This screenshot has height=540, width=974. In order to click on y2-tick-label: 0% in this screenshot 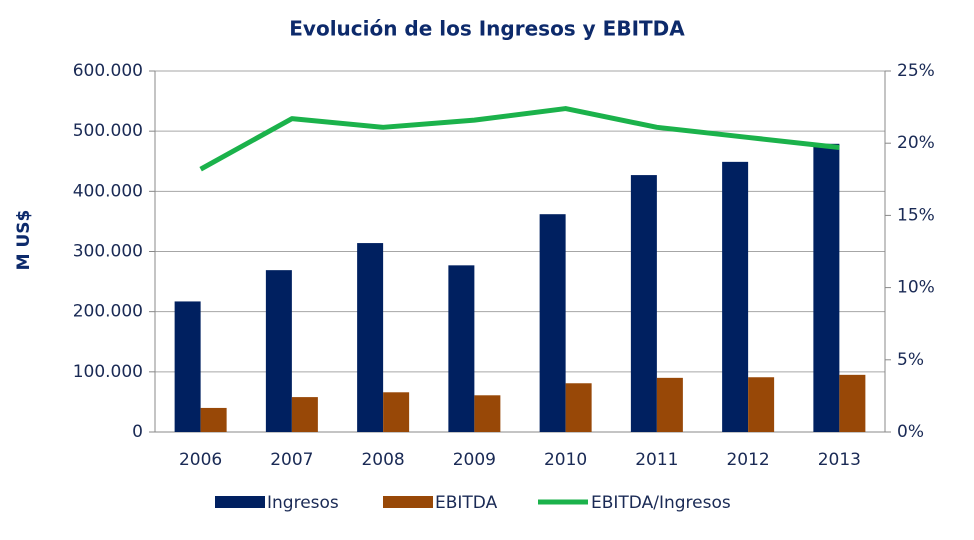, I will do `click(910, 432)`.